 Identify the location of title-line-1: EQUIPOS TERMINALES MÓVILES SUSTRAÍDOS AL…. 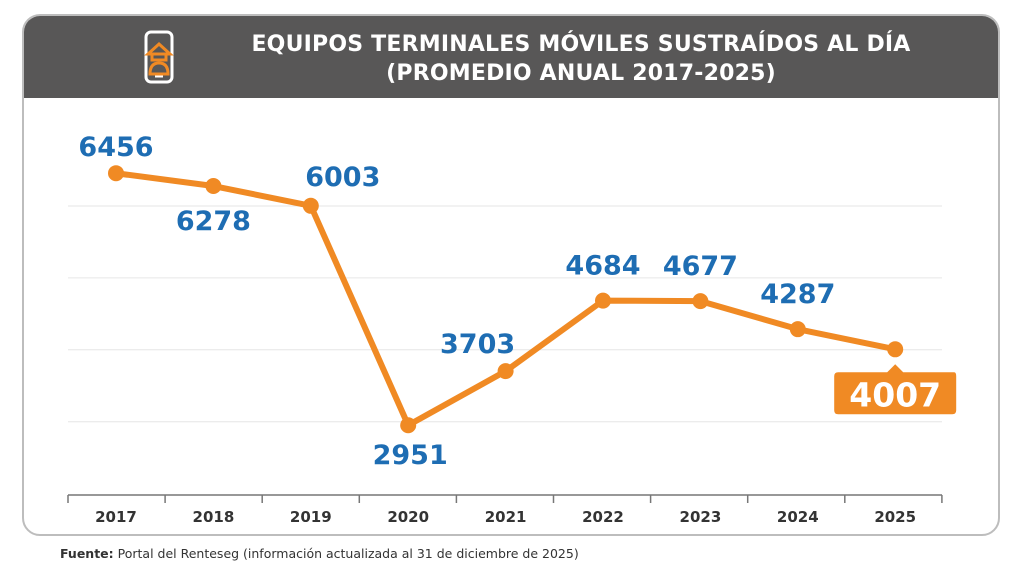
(581, 44).